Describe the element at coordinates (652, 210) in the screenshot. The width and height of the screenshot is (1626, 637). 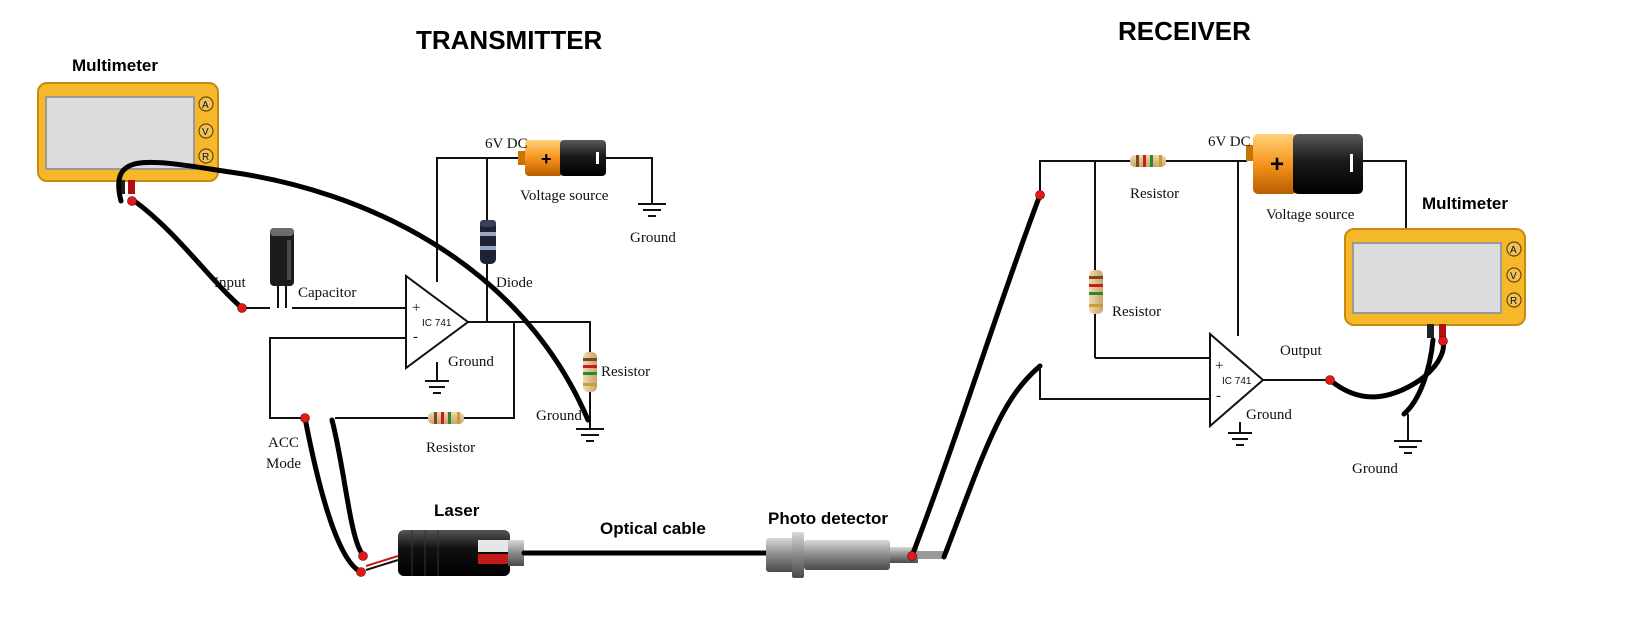
I see `transmitter-ground-symbol-top` at that location.